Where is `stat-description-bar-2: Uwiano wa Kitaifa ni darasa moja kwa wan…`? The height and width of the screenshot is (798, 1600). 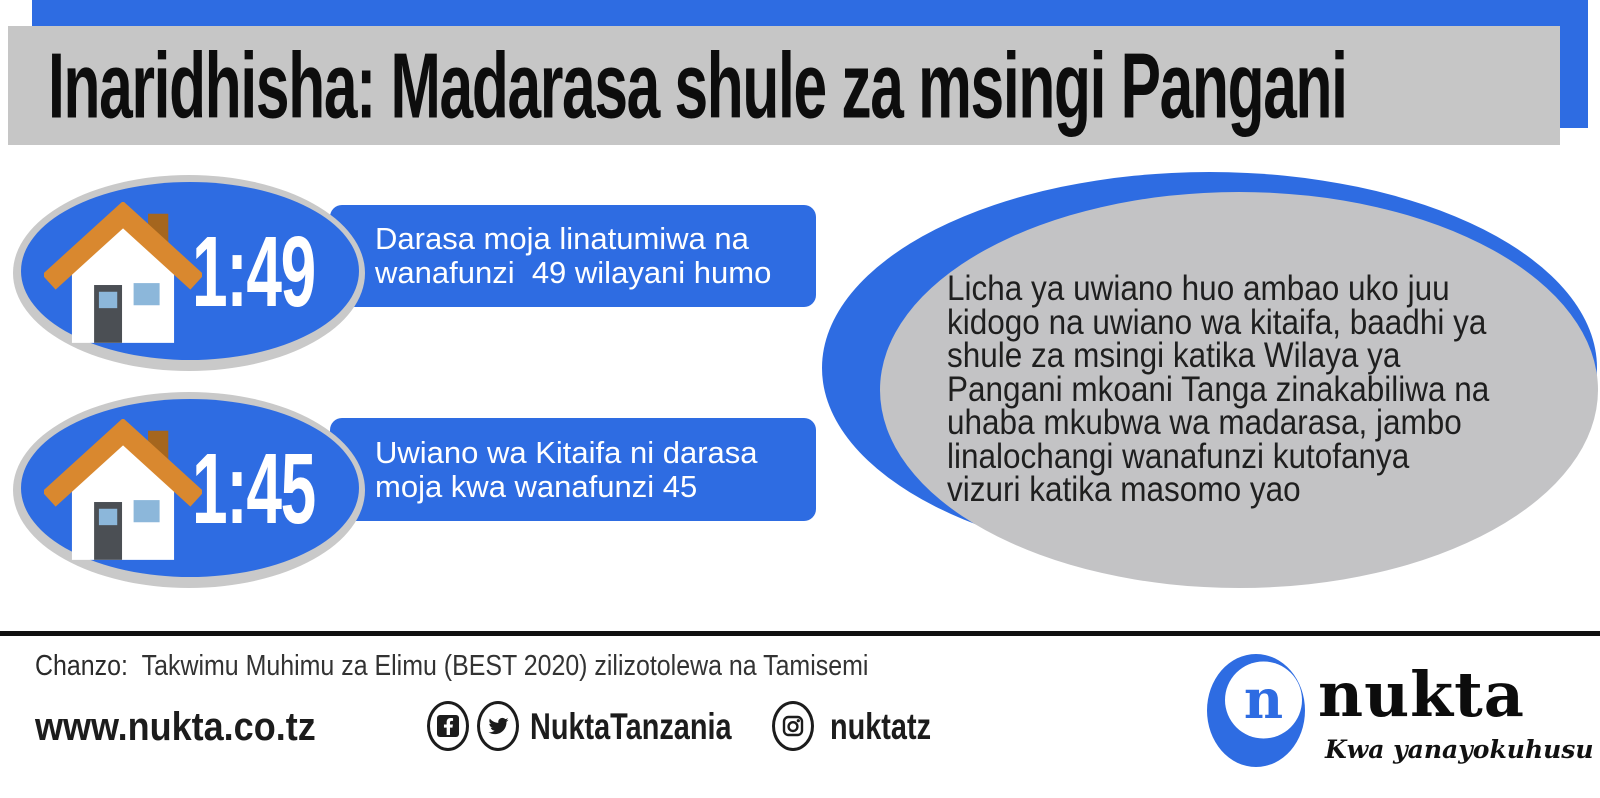 stat-description-bar-2: Uwiano wa Kitaifa ni darasa moja kwa wan… is located at coordinates (573, 469).